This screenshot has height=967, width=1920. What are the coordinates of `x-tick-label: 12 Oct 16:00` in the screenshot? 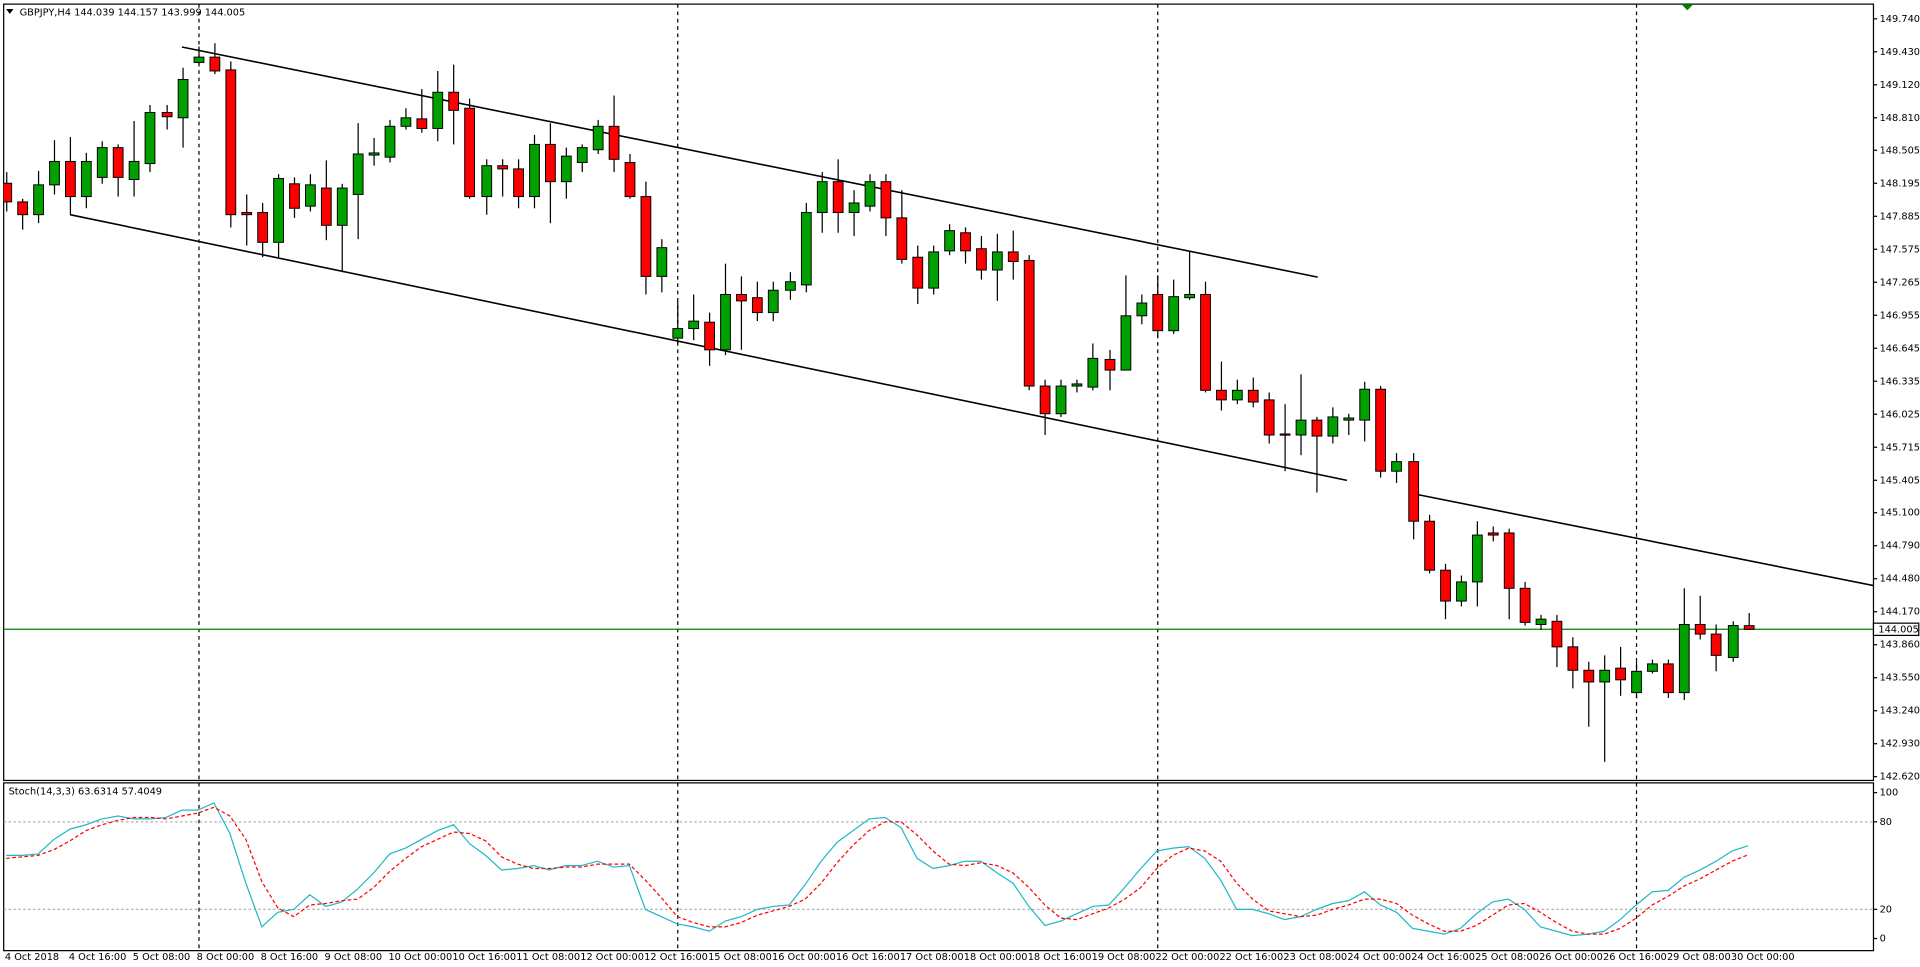 It's located at (676, 957).